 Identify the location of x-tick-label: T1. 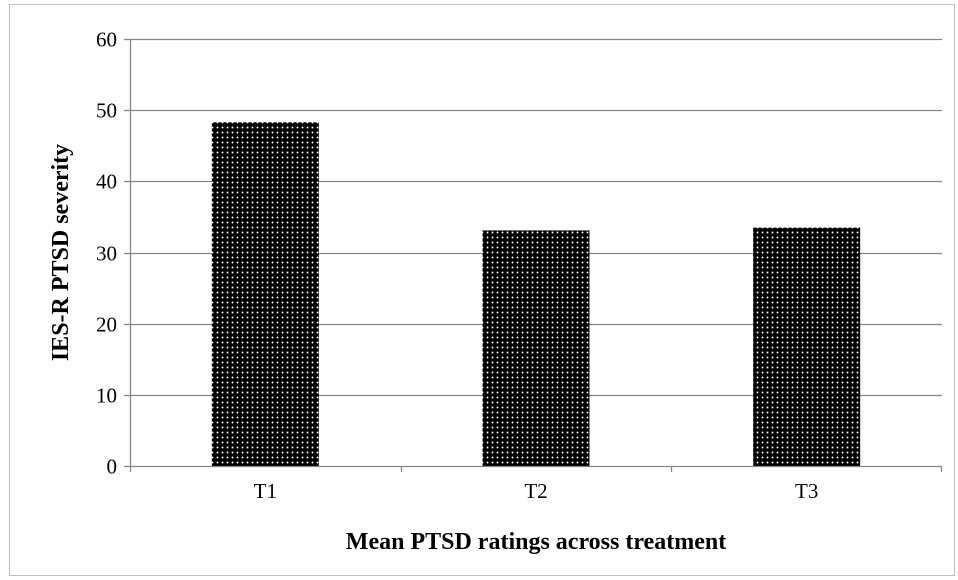
(265, 491).